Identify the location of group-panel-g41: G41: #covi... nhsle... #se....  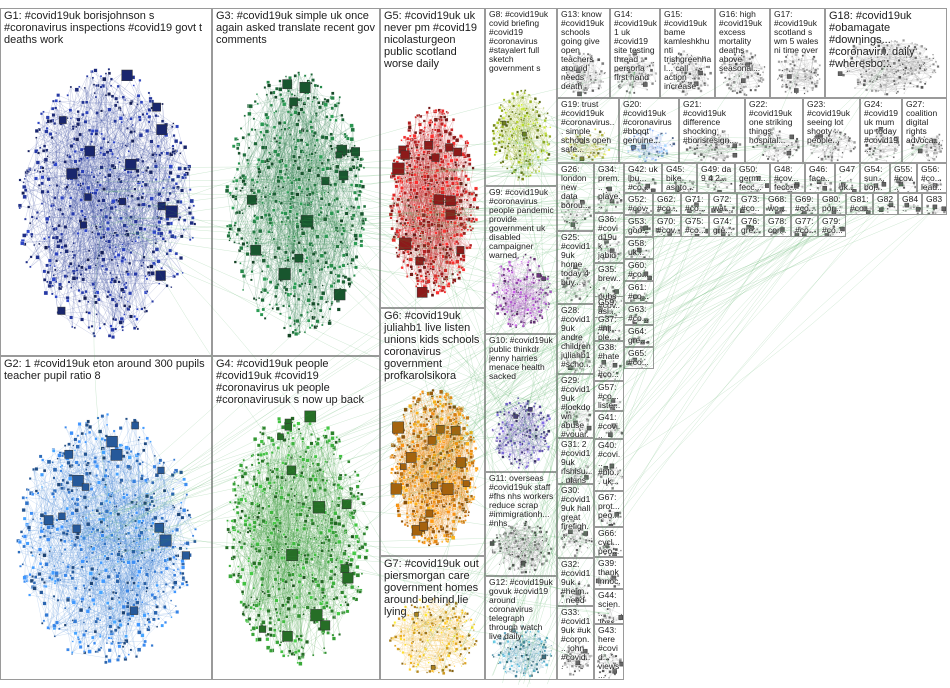
(609, 425).